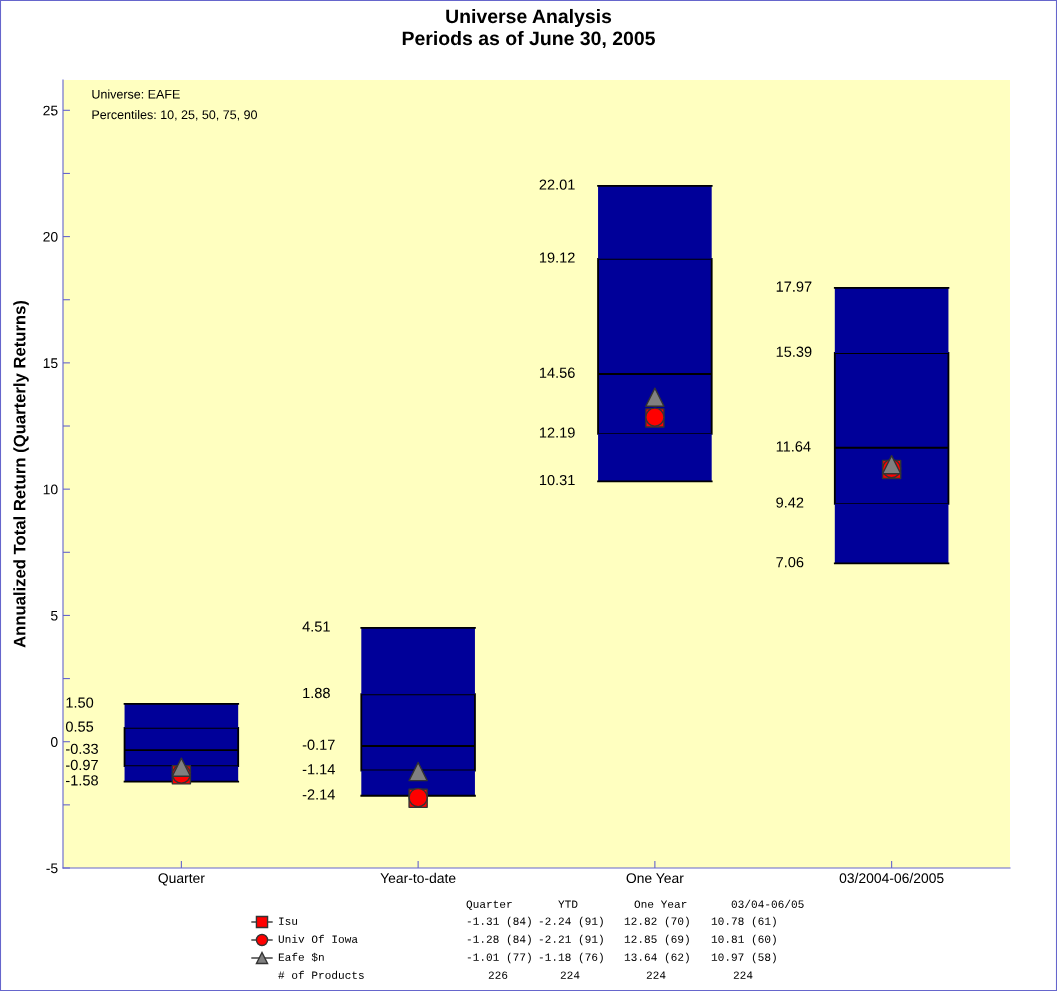 The height and width of the screenshot is (991, 1057). I want to click on annotation: -0.17, so click(318, 744).